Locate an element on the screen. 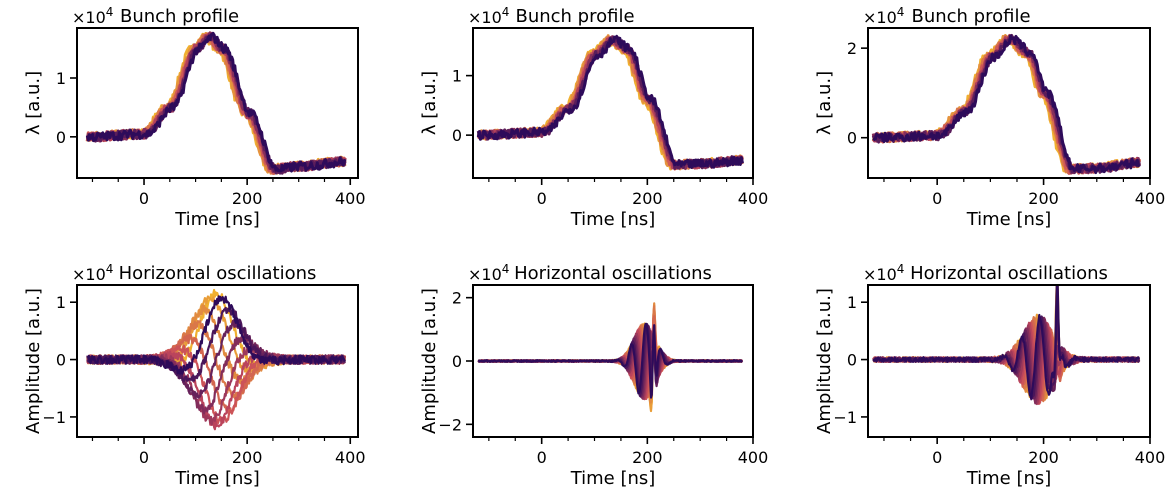 The height and width of the screenshot is (498, 1172). y-tick-label: −2 is located at coordinates (450, 424).